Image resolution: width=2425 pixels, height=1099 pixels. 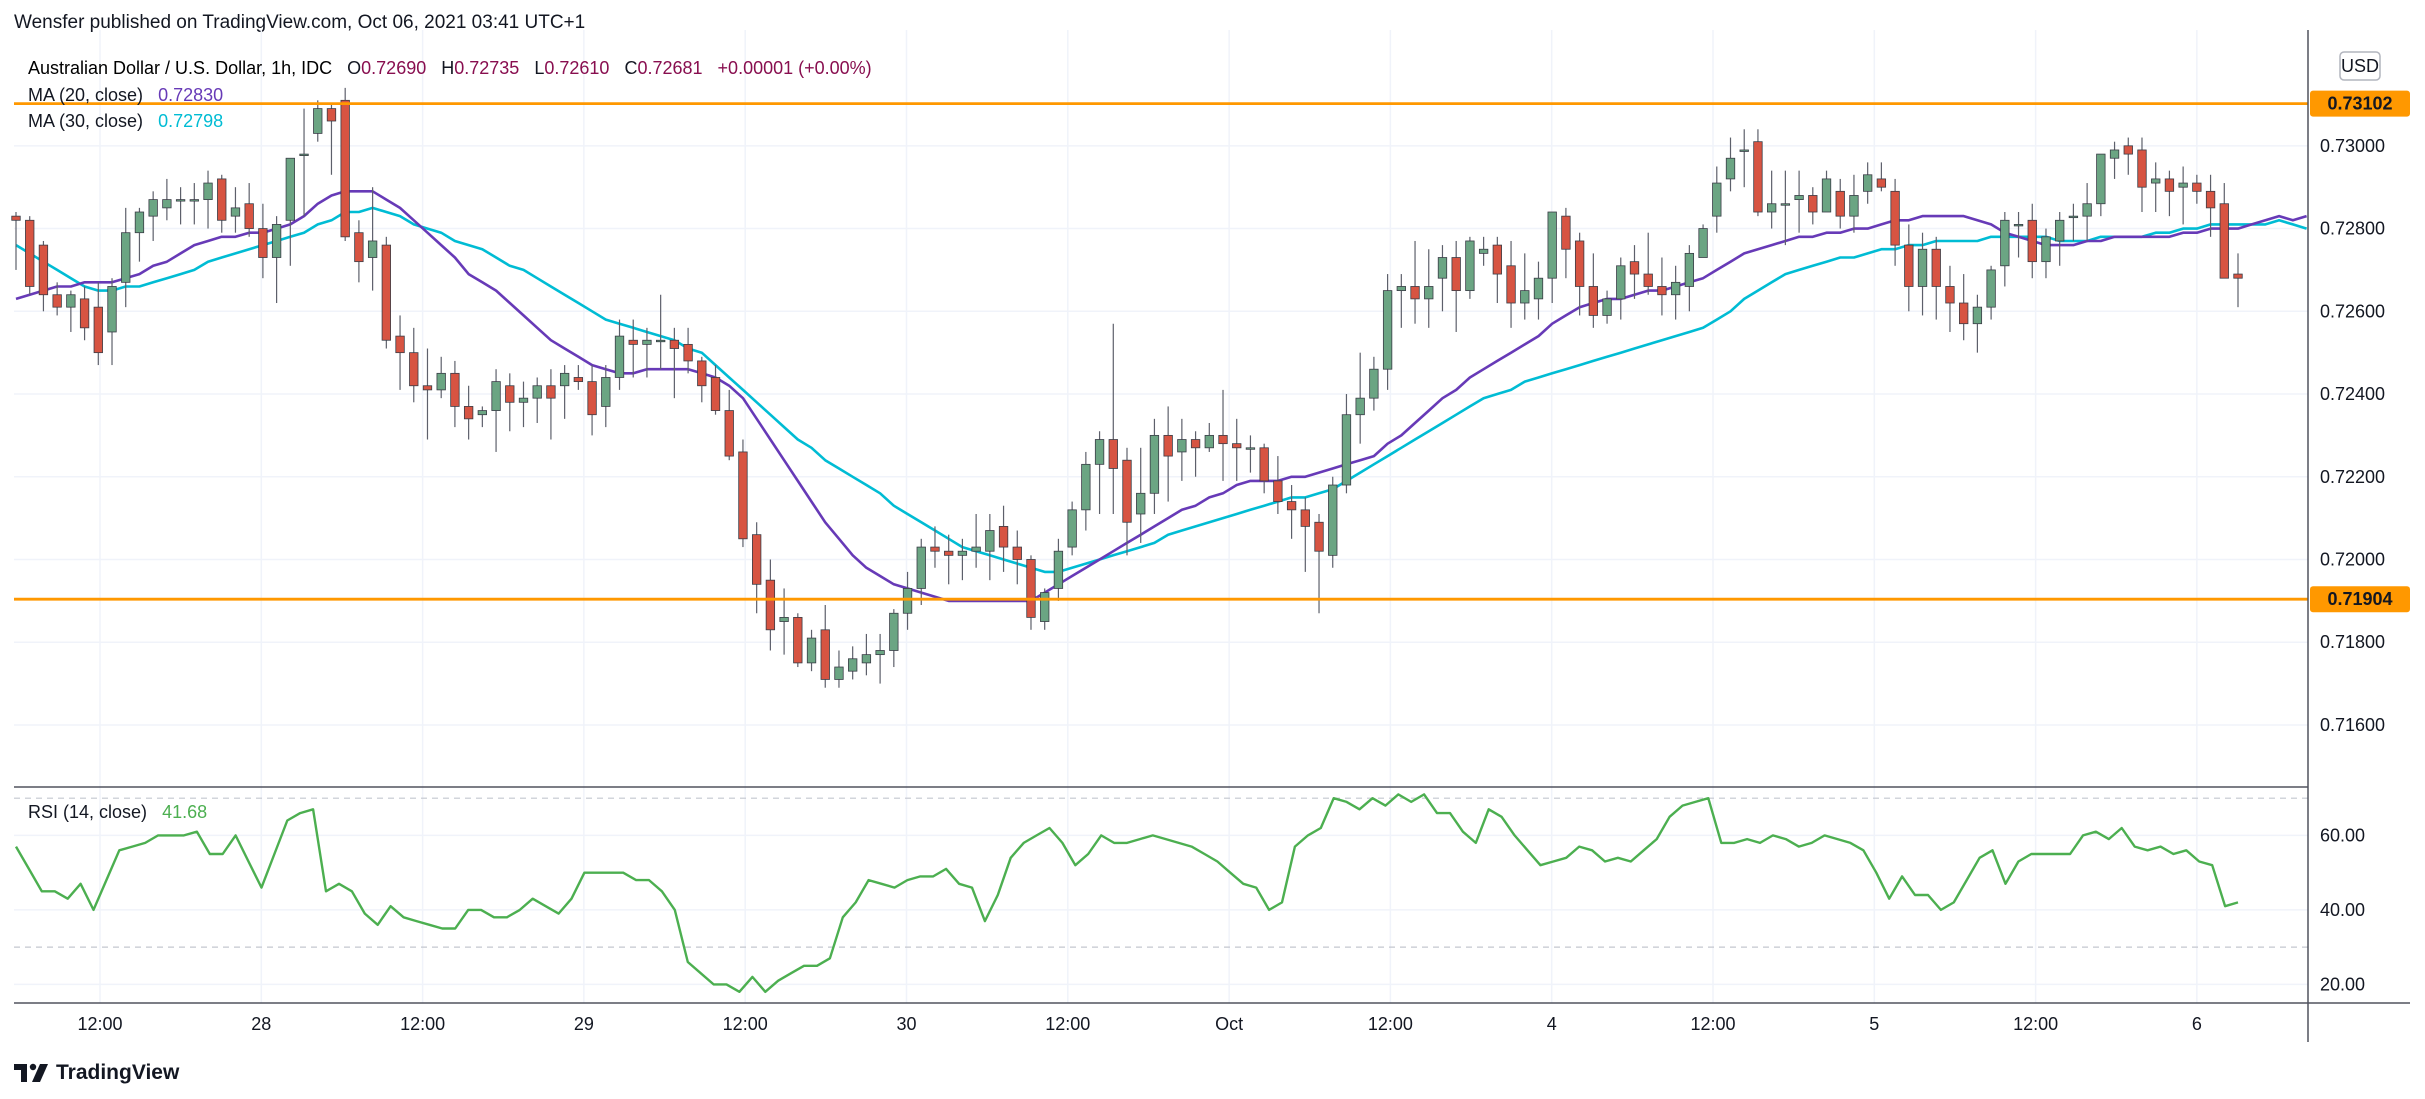 What do you see at coordinates (118, 1072) in the screenshot?
I see `brand-label: TradingView` at bounding box center [118, 1072].